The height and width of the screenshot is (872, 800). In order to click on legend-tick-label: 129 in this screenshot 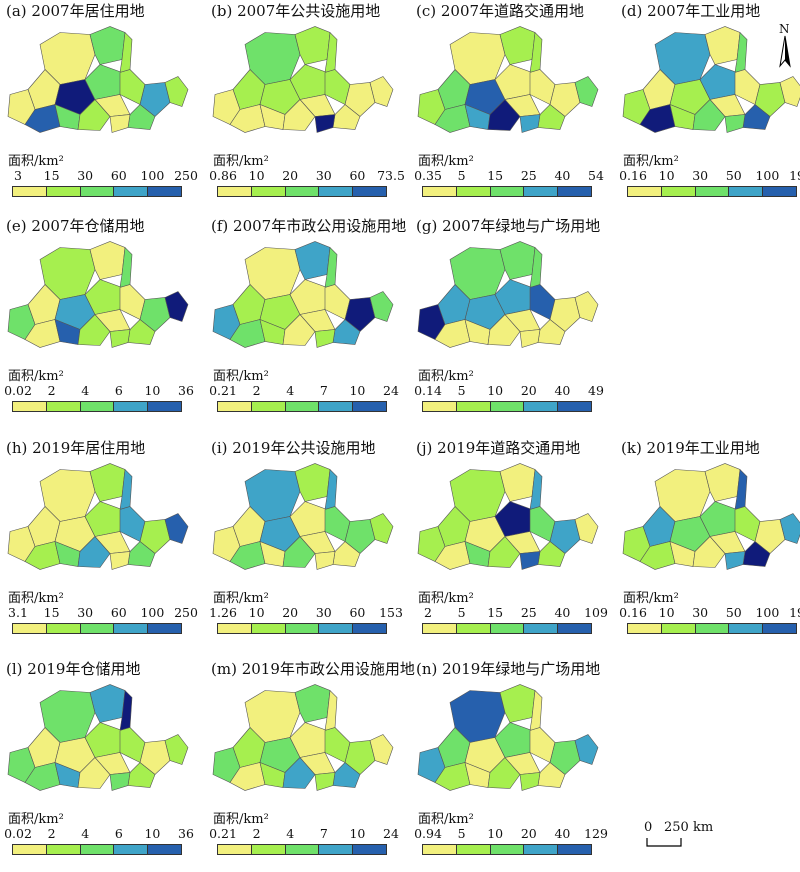, I will do `click(596, 833)`.